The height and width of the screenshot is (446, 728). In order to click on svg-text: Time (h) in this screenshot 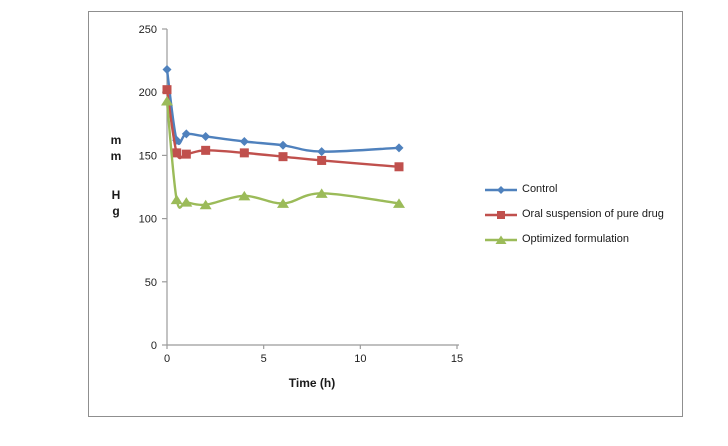, I will do `click(312, 383)`.